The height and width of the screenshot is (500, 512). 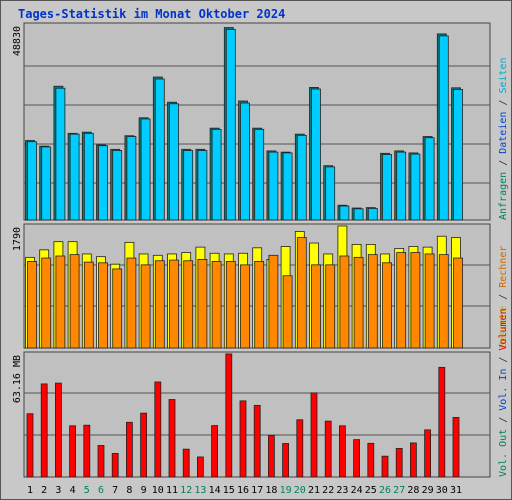 I want to click on x-tick-label: 24, so click(x=357, y=490).